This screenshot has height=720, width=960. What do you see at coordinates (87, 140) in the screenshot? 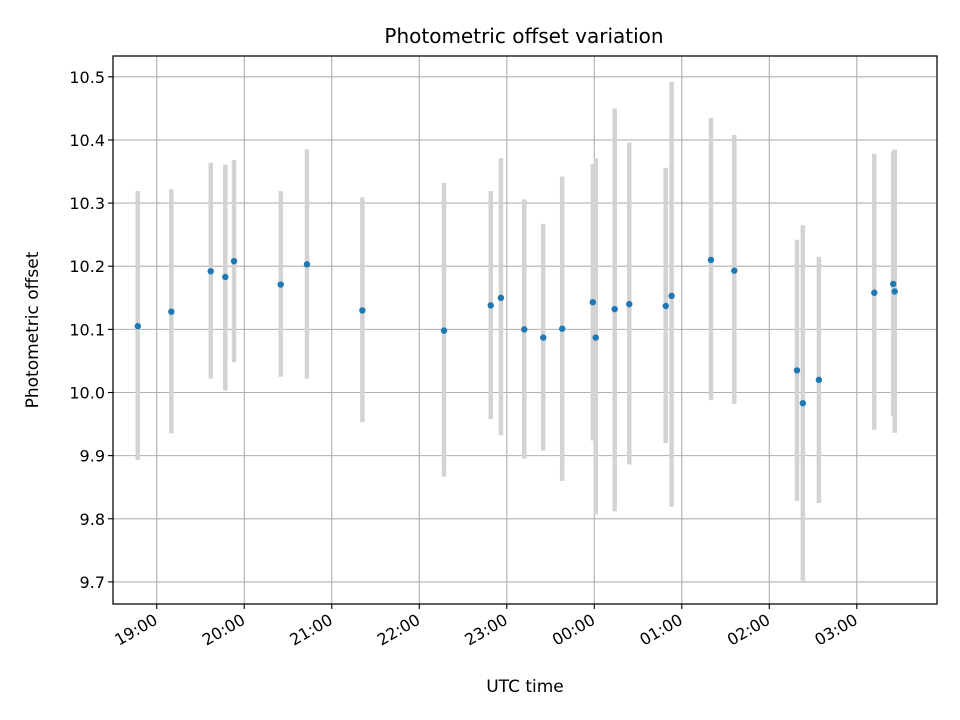
I see `y-tick-label: 10.4` at bounding box center [87, 140].